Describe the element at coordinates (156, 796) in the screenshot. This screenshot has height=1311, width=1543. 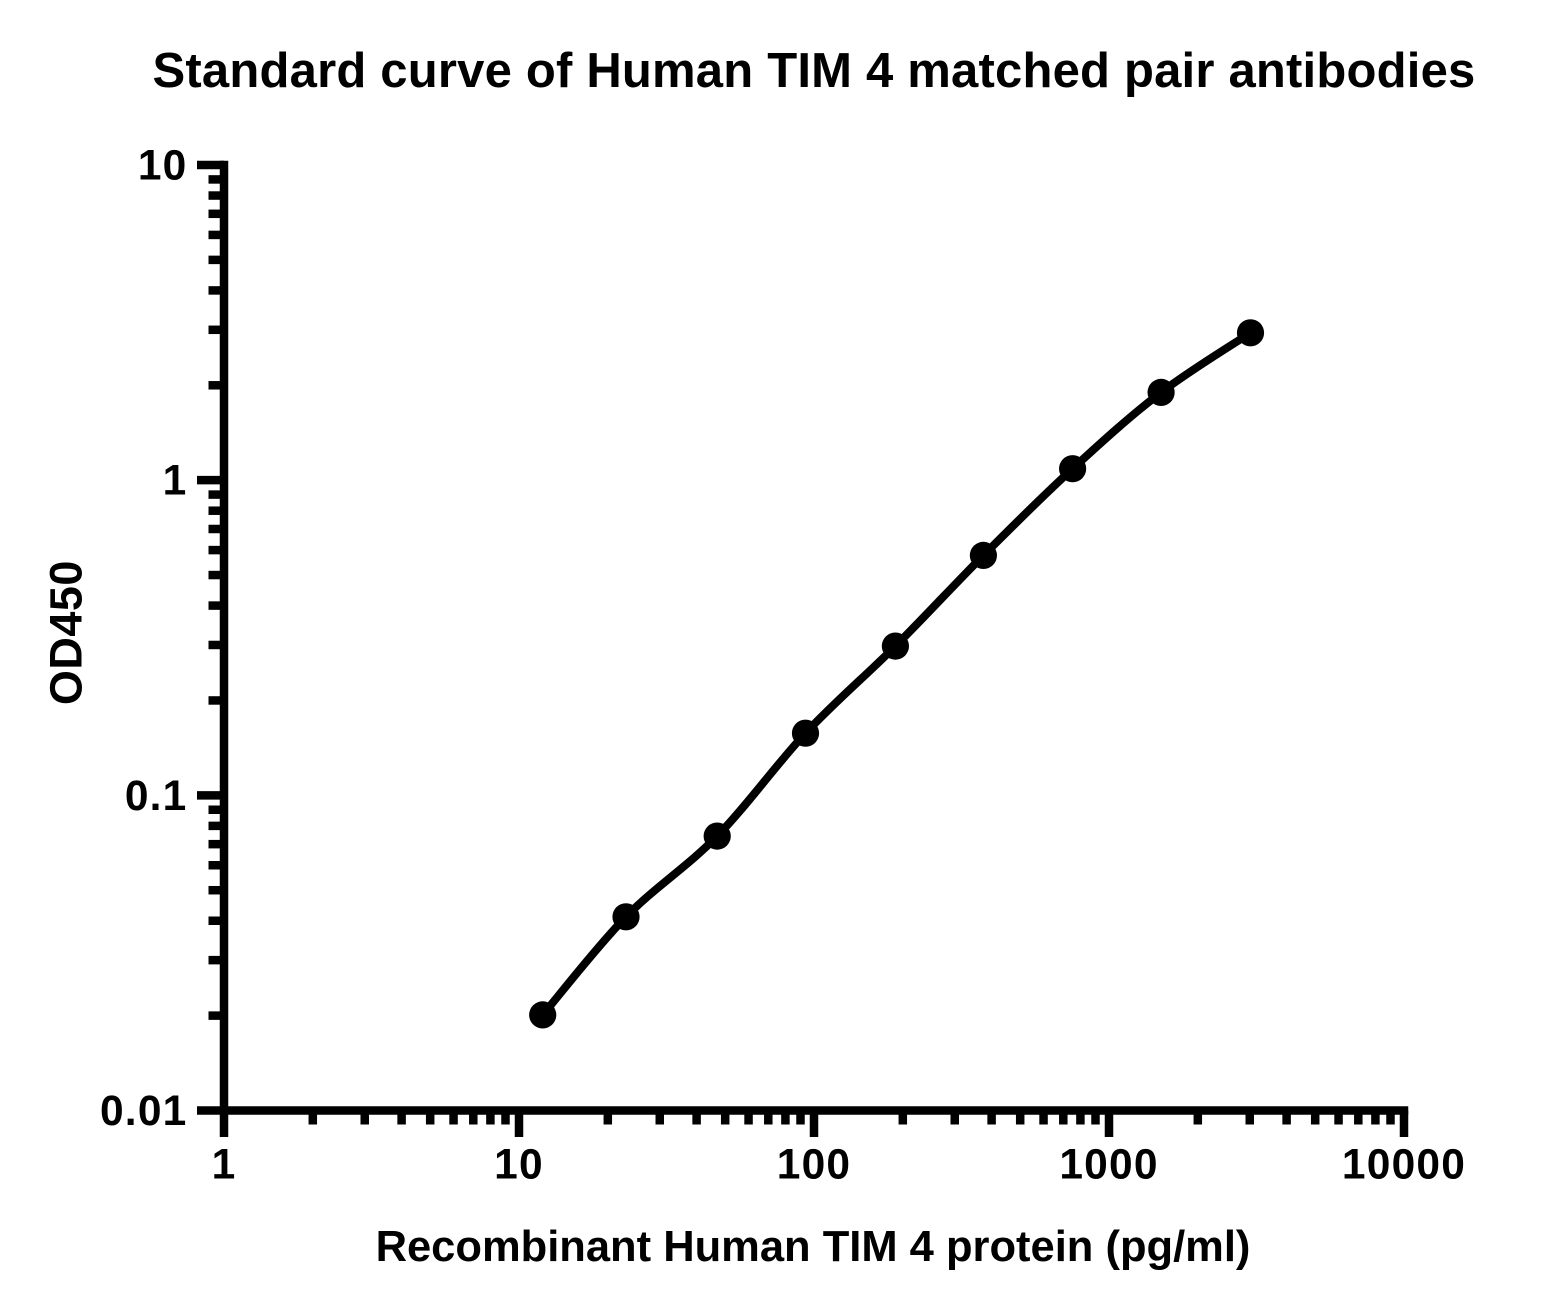
I see `svg-text: 0.1` at that location.